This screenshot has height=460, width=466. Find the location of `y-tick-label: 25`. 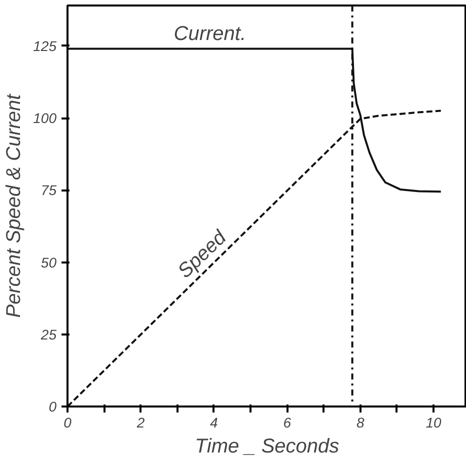

y-tick-label: 25 is located at coordinates (48, 334).